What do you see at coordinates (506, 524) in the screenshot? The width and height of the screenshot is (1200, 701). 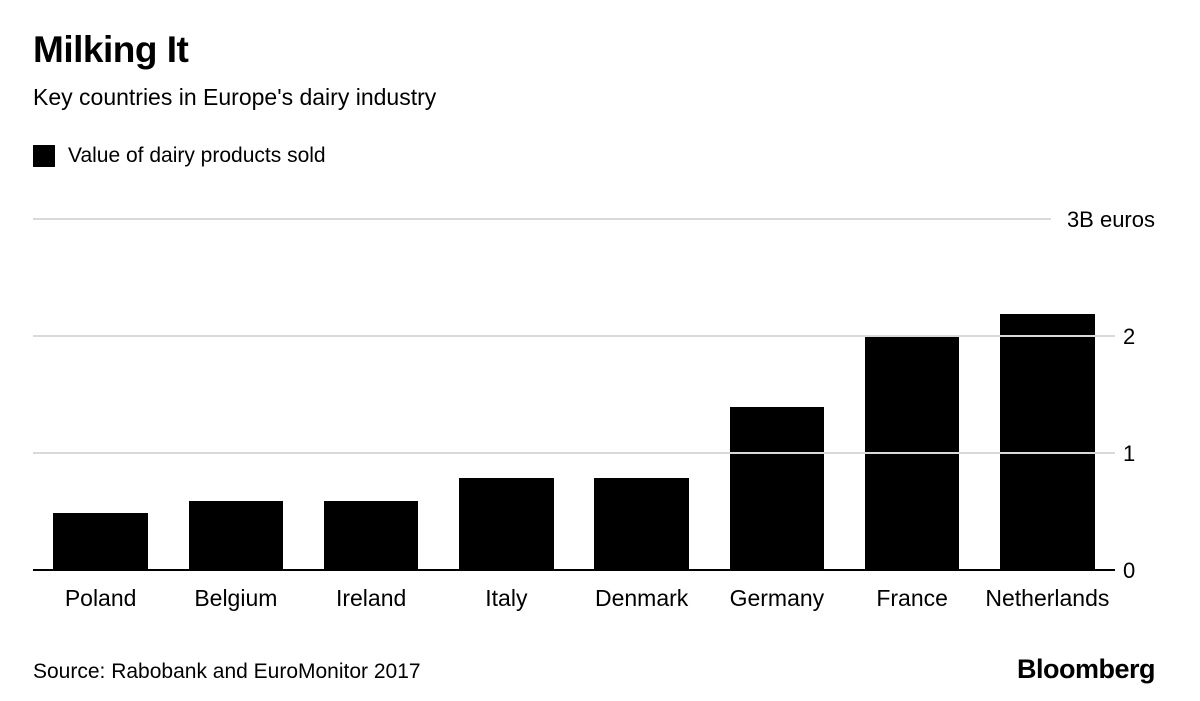 I see `bar-italy` at bounding box center [506, 524].